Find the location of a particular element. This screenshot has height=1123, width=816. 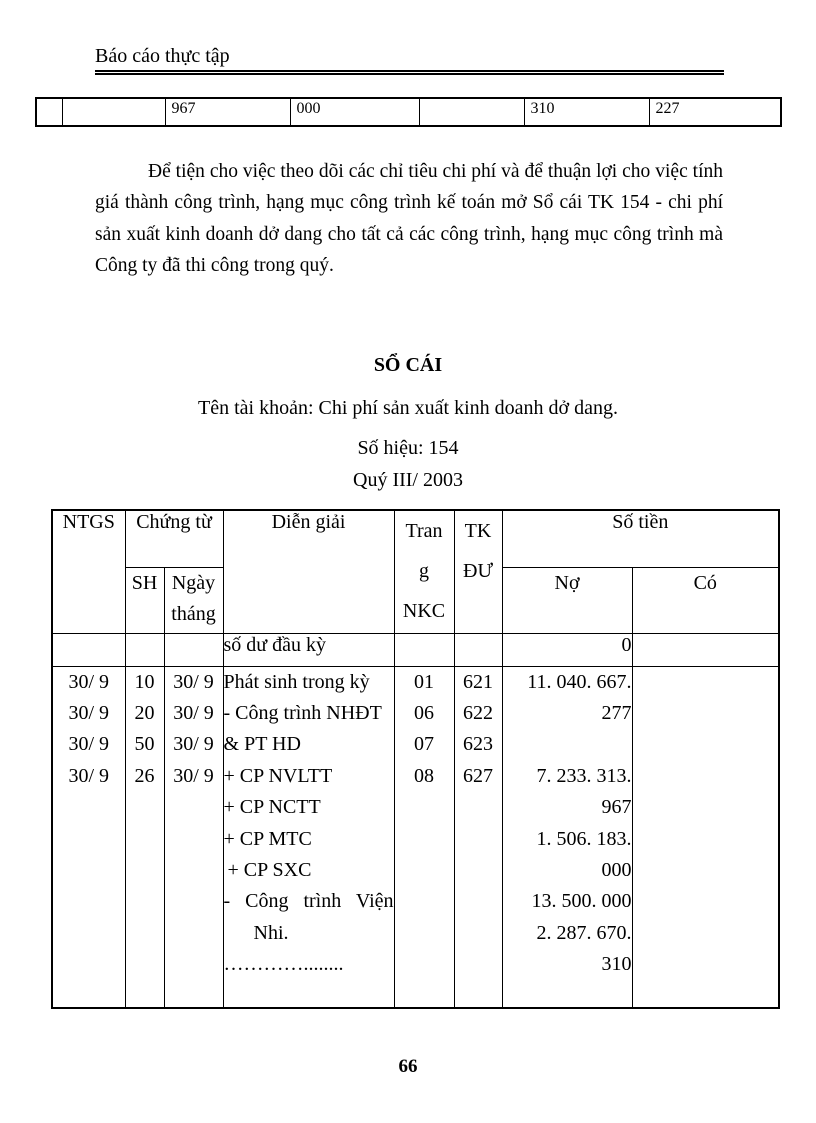

dien-giai-line: + CP NVLTT is located at coordinates (278, 775).